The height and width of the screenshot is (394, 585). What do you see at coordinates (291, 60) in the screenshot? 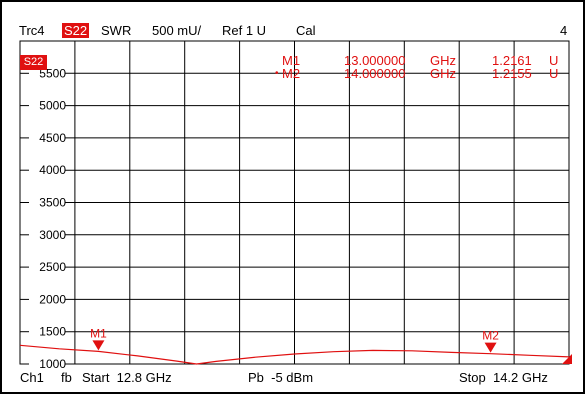
I see `marker-1-name: M1` at bounding box center [291, 60].